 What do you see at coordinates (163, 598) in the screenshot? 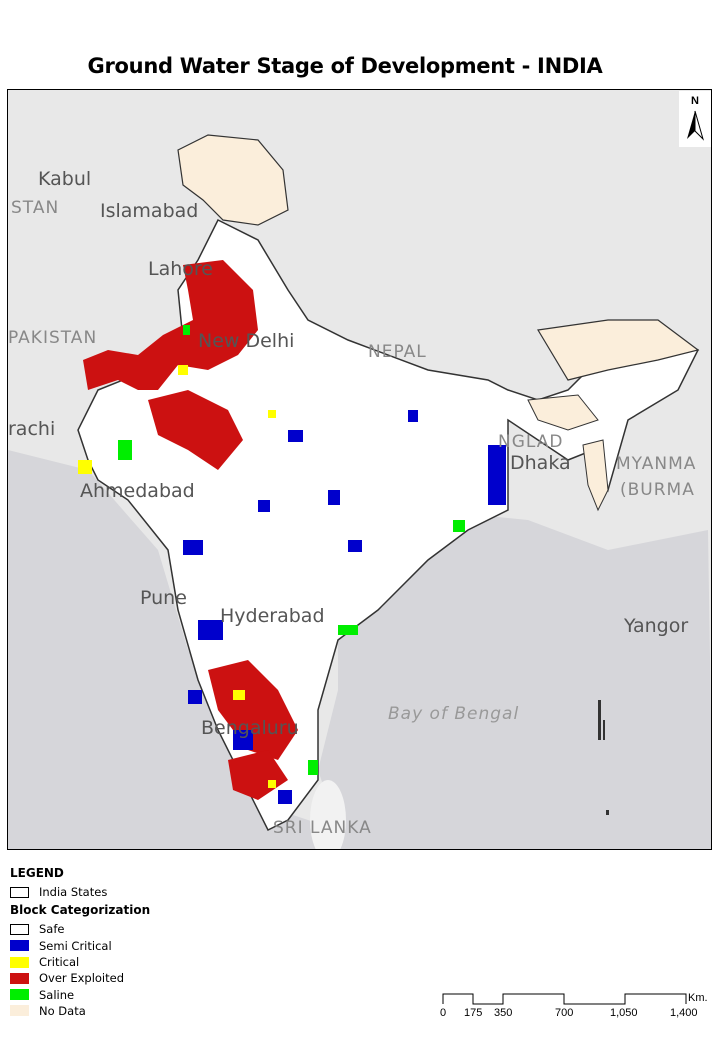
I see `label-pune: Pune` at bounding box center [163, 598].